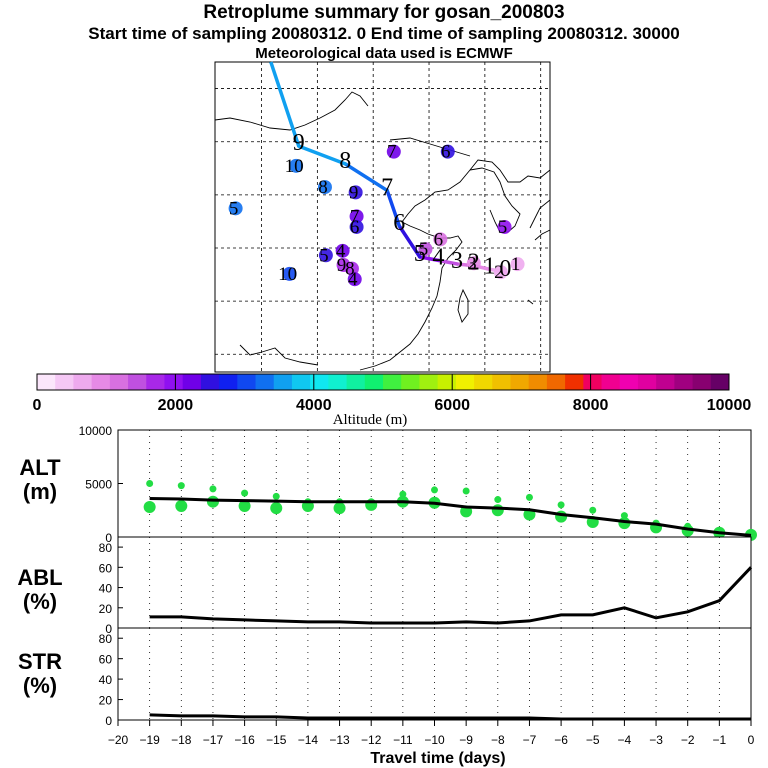  I want to click on str-label-unit: (%), so click(40, 685).